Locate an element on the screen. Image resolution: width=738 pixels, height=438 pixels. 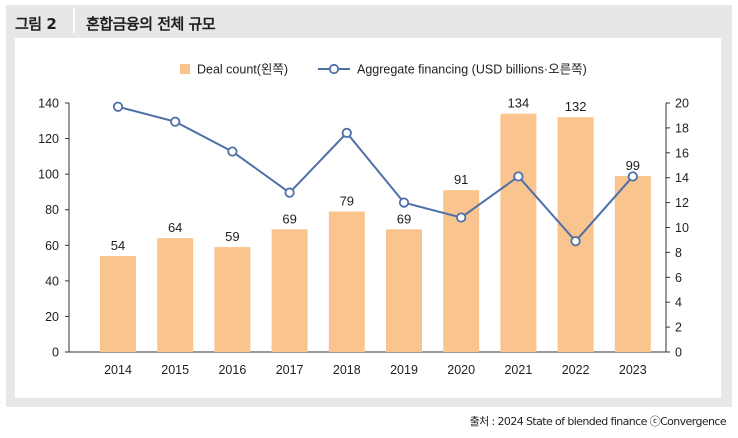
legend-line-marker is located at coordinates (334, 69).